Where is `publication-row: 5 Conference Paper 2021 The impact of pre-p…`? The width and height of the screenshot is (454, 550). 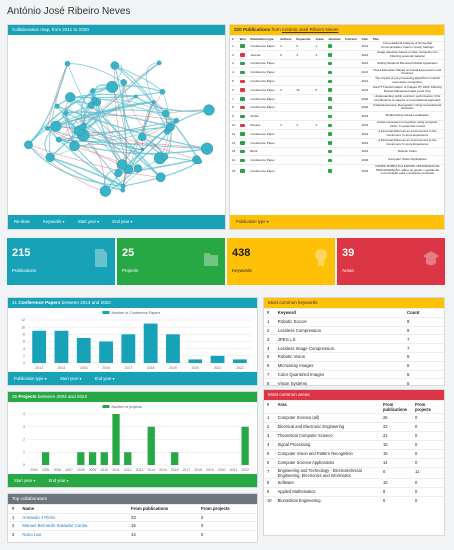 publication-row: 5 Conference Paper 2021 The impact of pre-p… is located at coordinates (337, 81).